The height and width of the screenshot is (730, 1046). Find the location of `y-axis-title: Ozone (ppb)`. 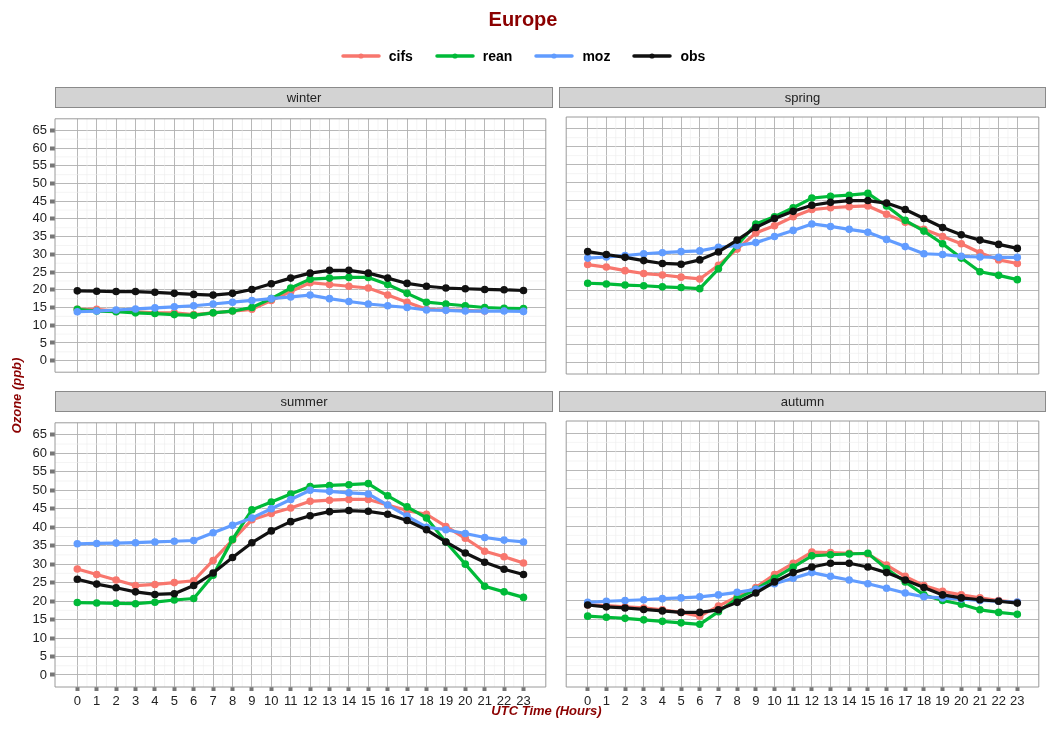

y-axis-title: Ozone (ppb) is located at coordinates (16, 396).